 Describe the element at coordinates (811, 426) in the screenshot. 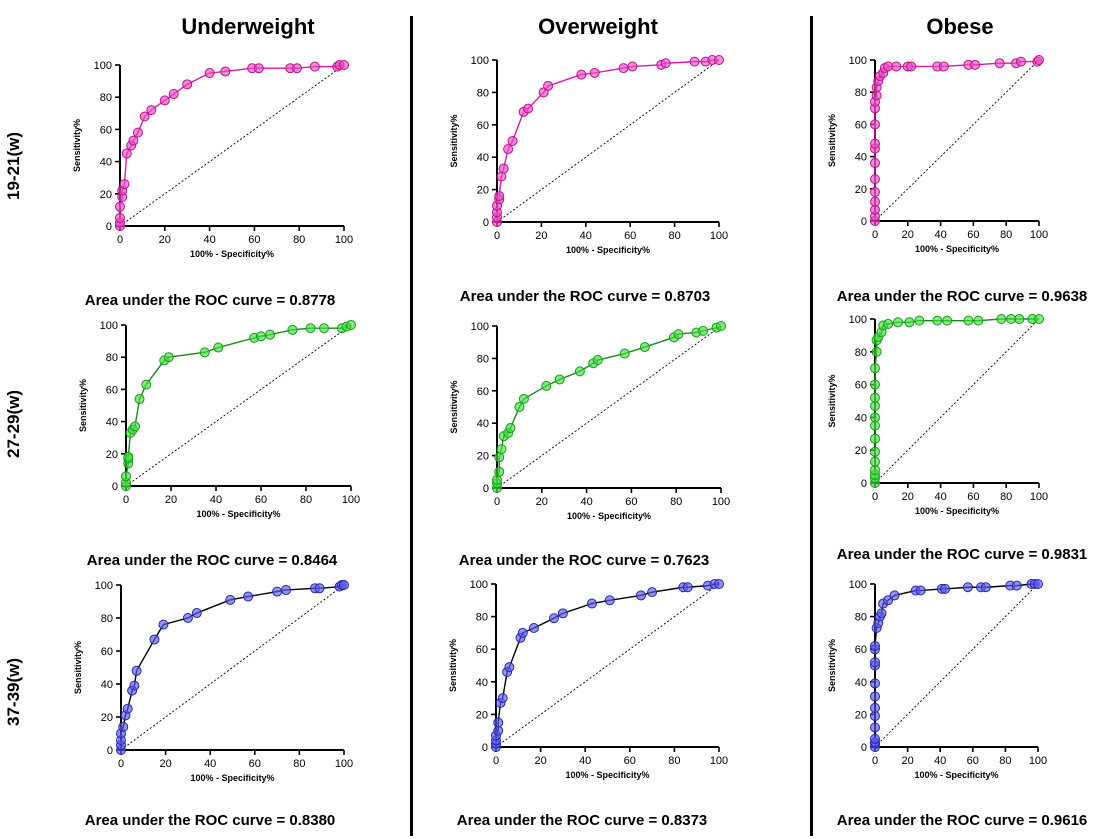

I see `column-divider-right` at that location.